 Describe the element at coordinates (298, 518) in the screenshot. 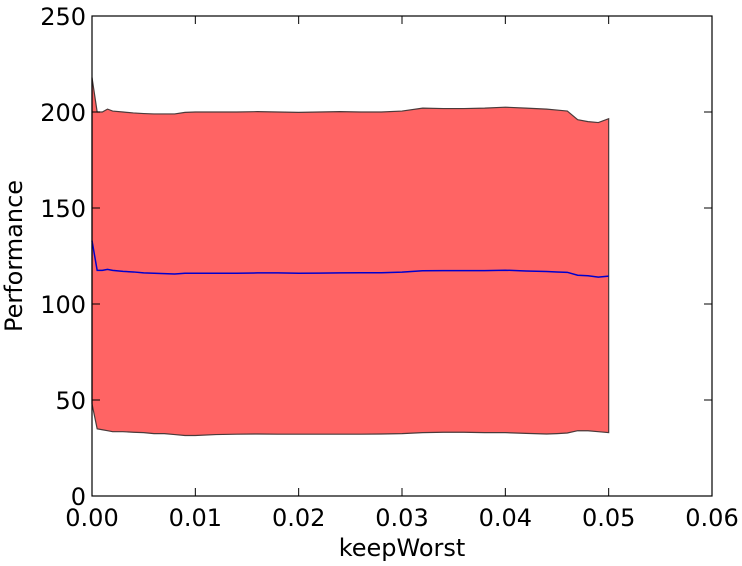

I see `x-tick-label: 0.02` at that location.